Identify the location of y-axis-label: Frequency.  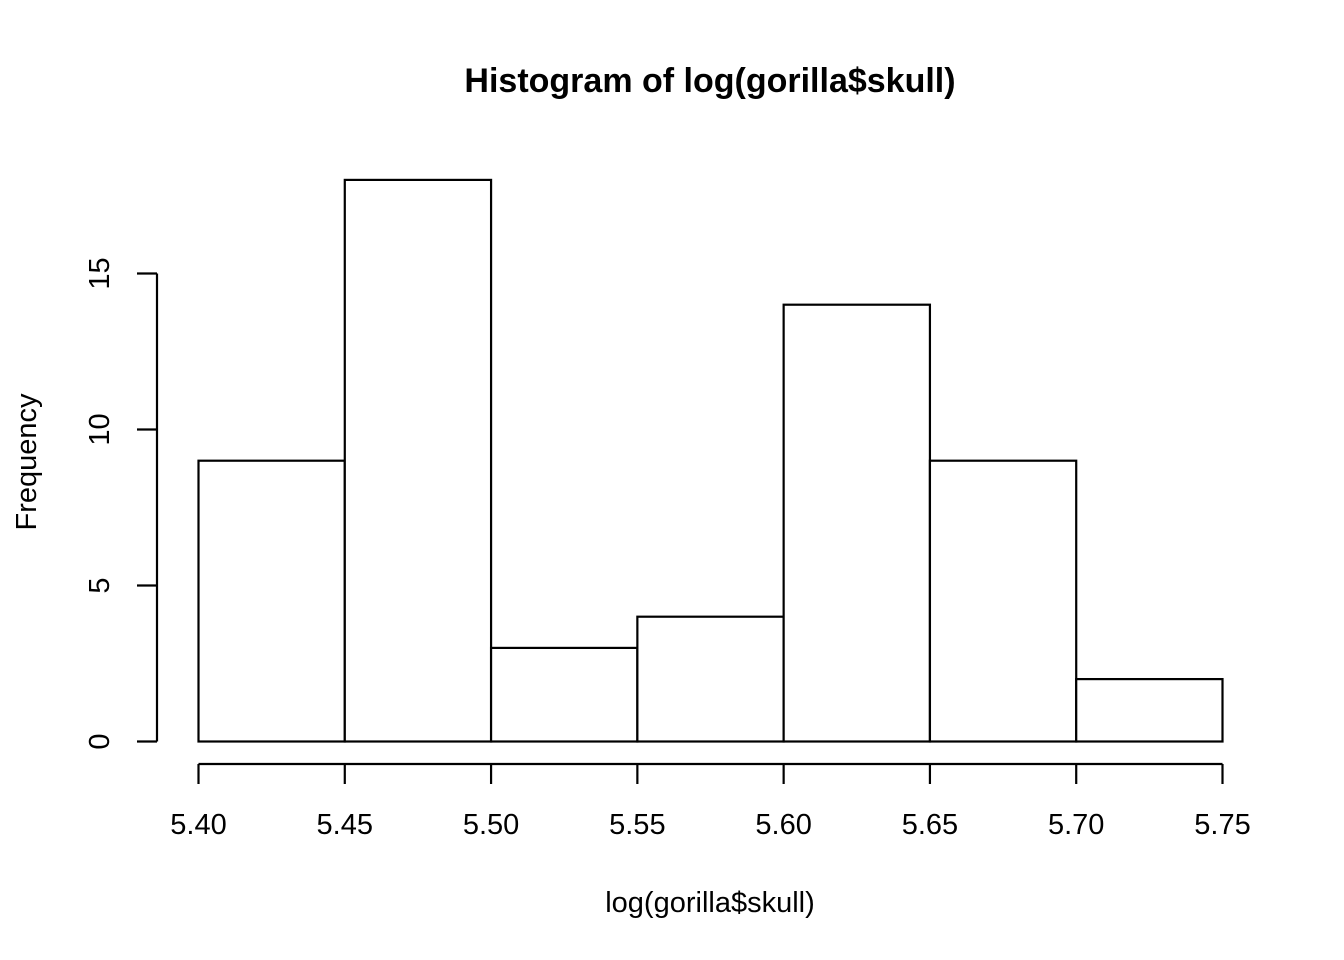
(27, 462).